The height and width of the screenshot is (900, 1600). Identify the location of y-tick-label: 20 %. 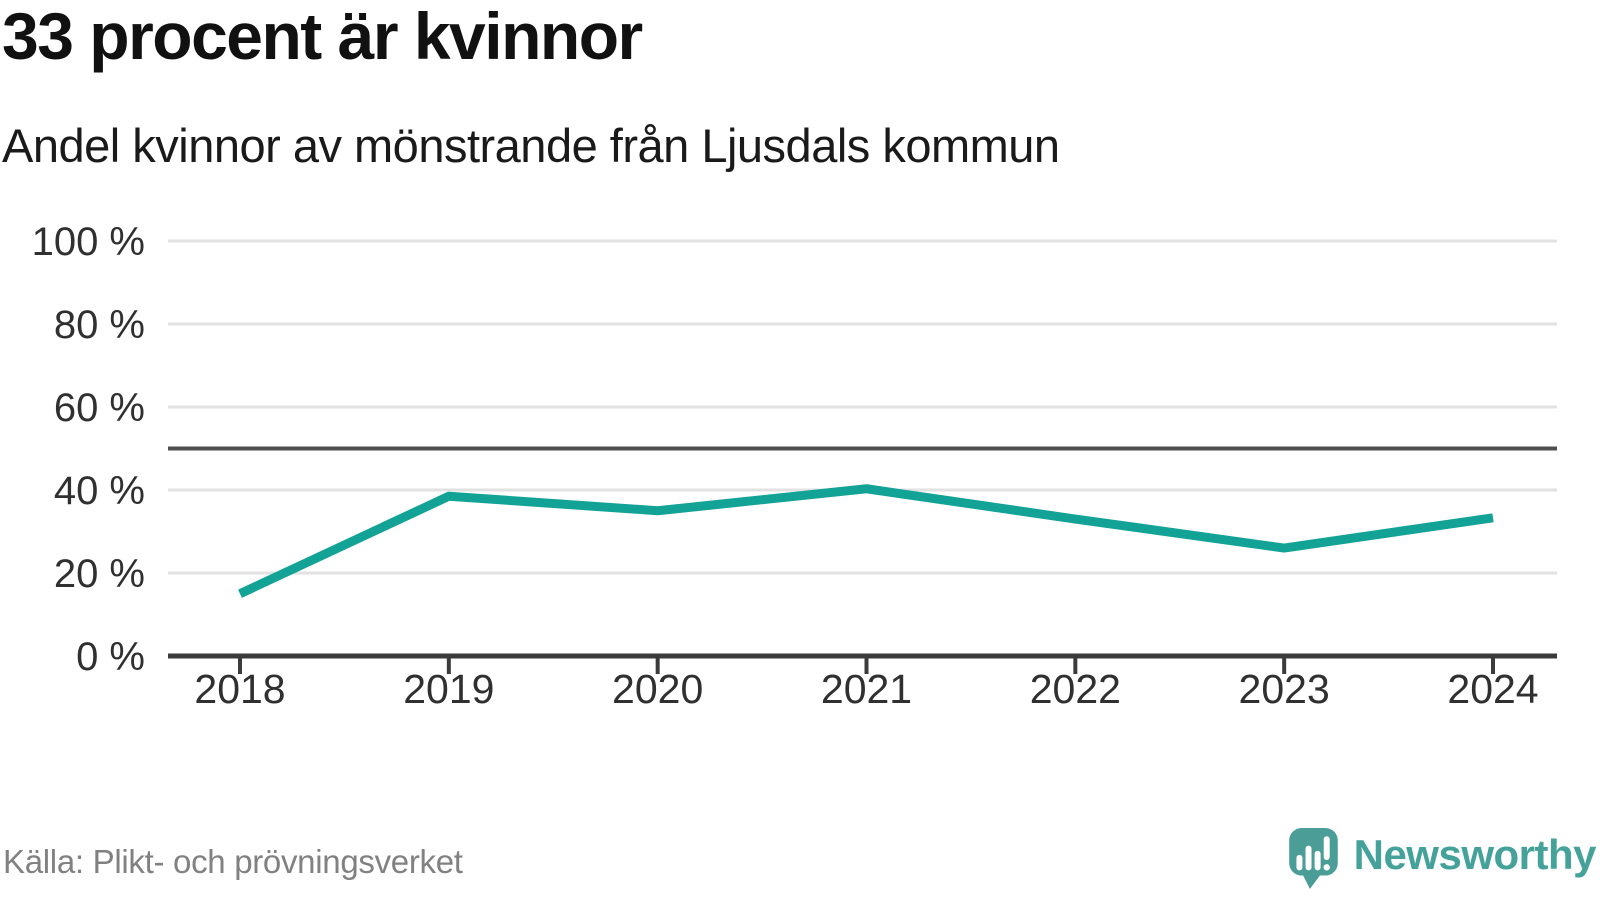
(99, 574).